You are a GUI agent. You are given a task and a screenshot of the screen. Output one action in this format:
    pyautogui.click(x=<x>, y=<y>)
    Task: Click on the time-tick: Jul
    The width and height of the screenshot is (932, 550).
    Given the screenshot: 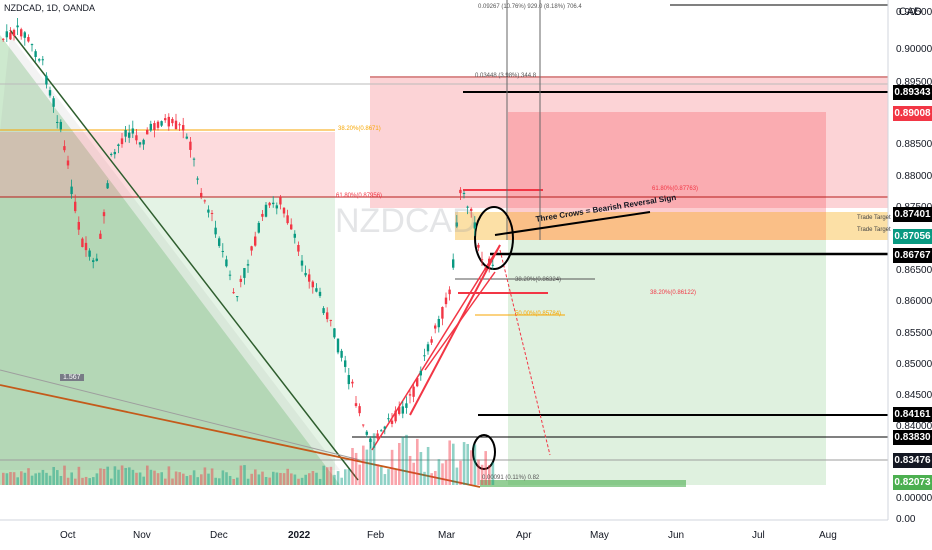 What is the action you would take?
    pyautogui.click(x=758, y=535)
    